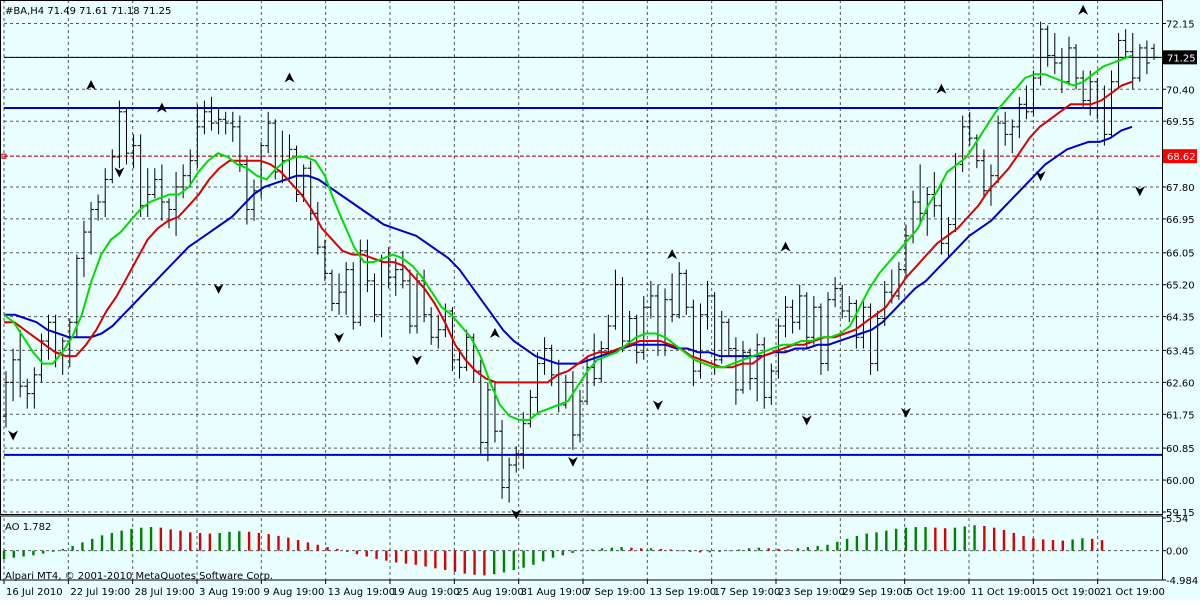  Describe the element at coordinates (165, 592) in the screenshot. I see `time-tick-label: 28 Jul 19:00` at that location.